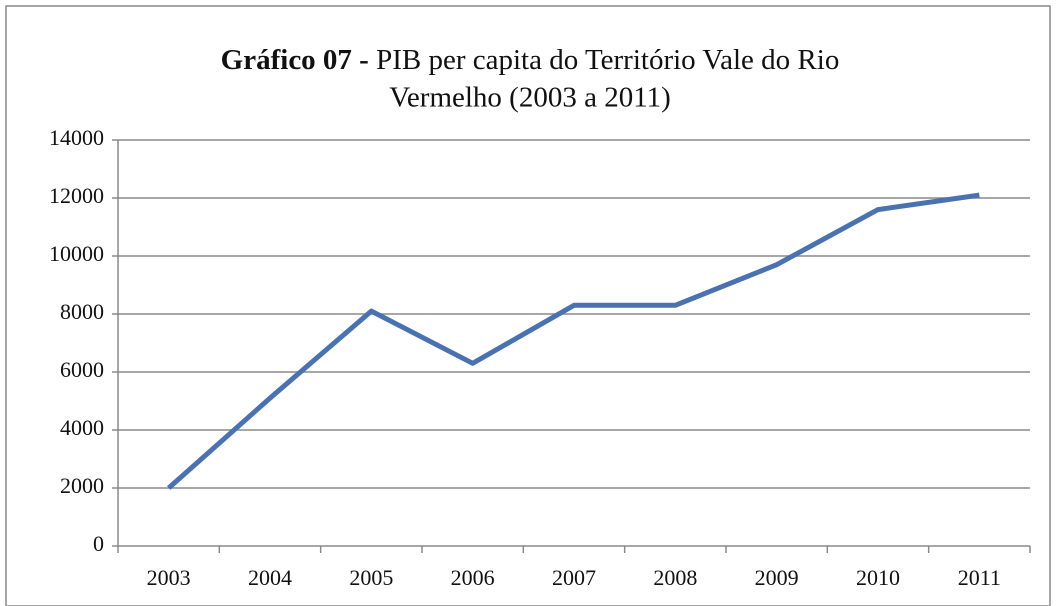 Image resolution: width=1056 pixels, height=606 pixels. What do you see at coordinates (473, 577) in the screenshot?
I see `x-tick-label: 2006` at bounding box center [473, 577].